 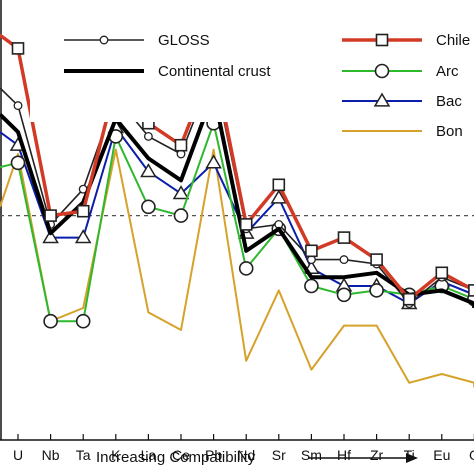 What do you see at coordinates (402, 101) in the screenshot?
I see `legend-entry-bac: Bac` at bounding box center [402, 101].